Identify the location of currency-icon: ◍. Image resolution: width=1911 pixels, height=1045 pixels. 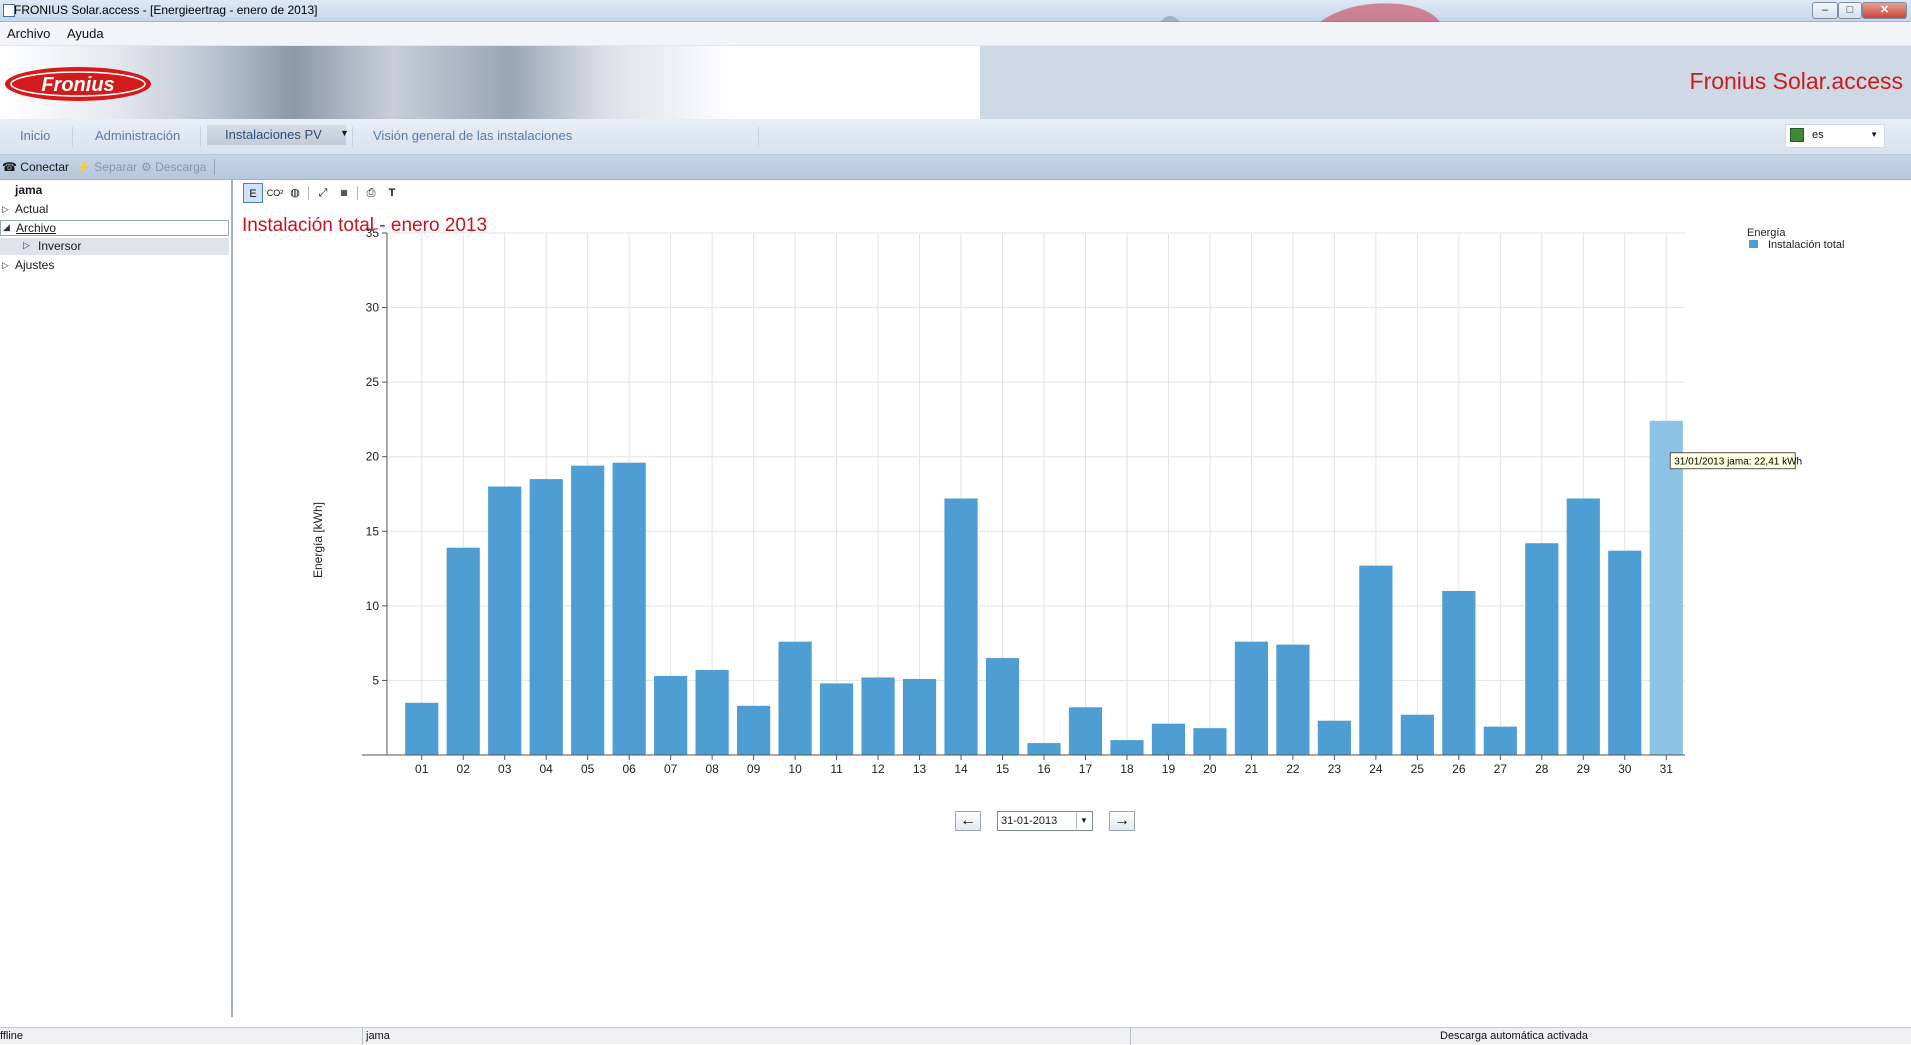
(295, 193).